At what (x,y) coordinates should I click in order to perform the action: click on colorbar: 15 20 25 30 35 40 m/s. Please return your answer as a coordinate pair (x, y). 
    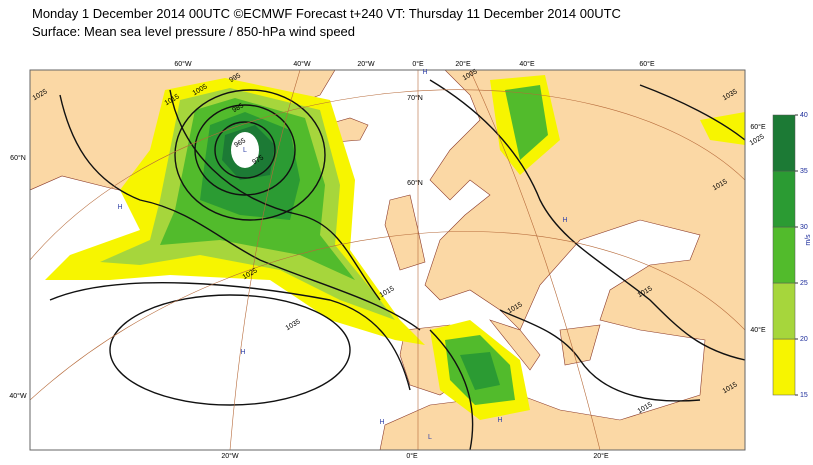
    Looking at the image, I should click on (792, 255).